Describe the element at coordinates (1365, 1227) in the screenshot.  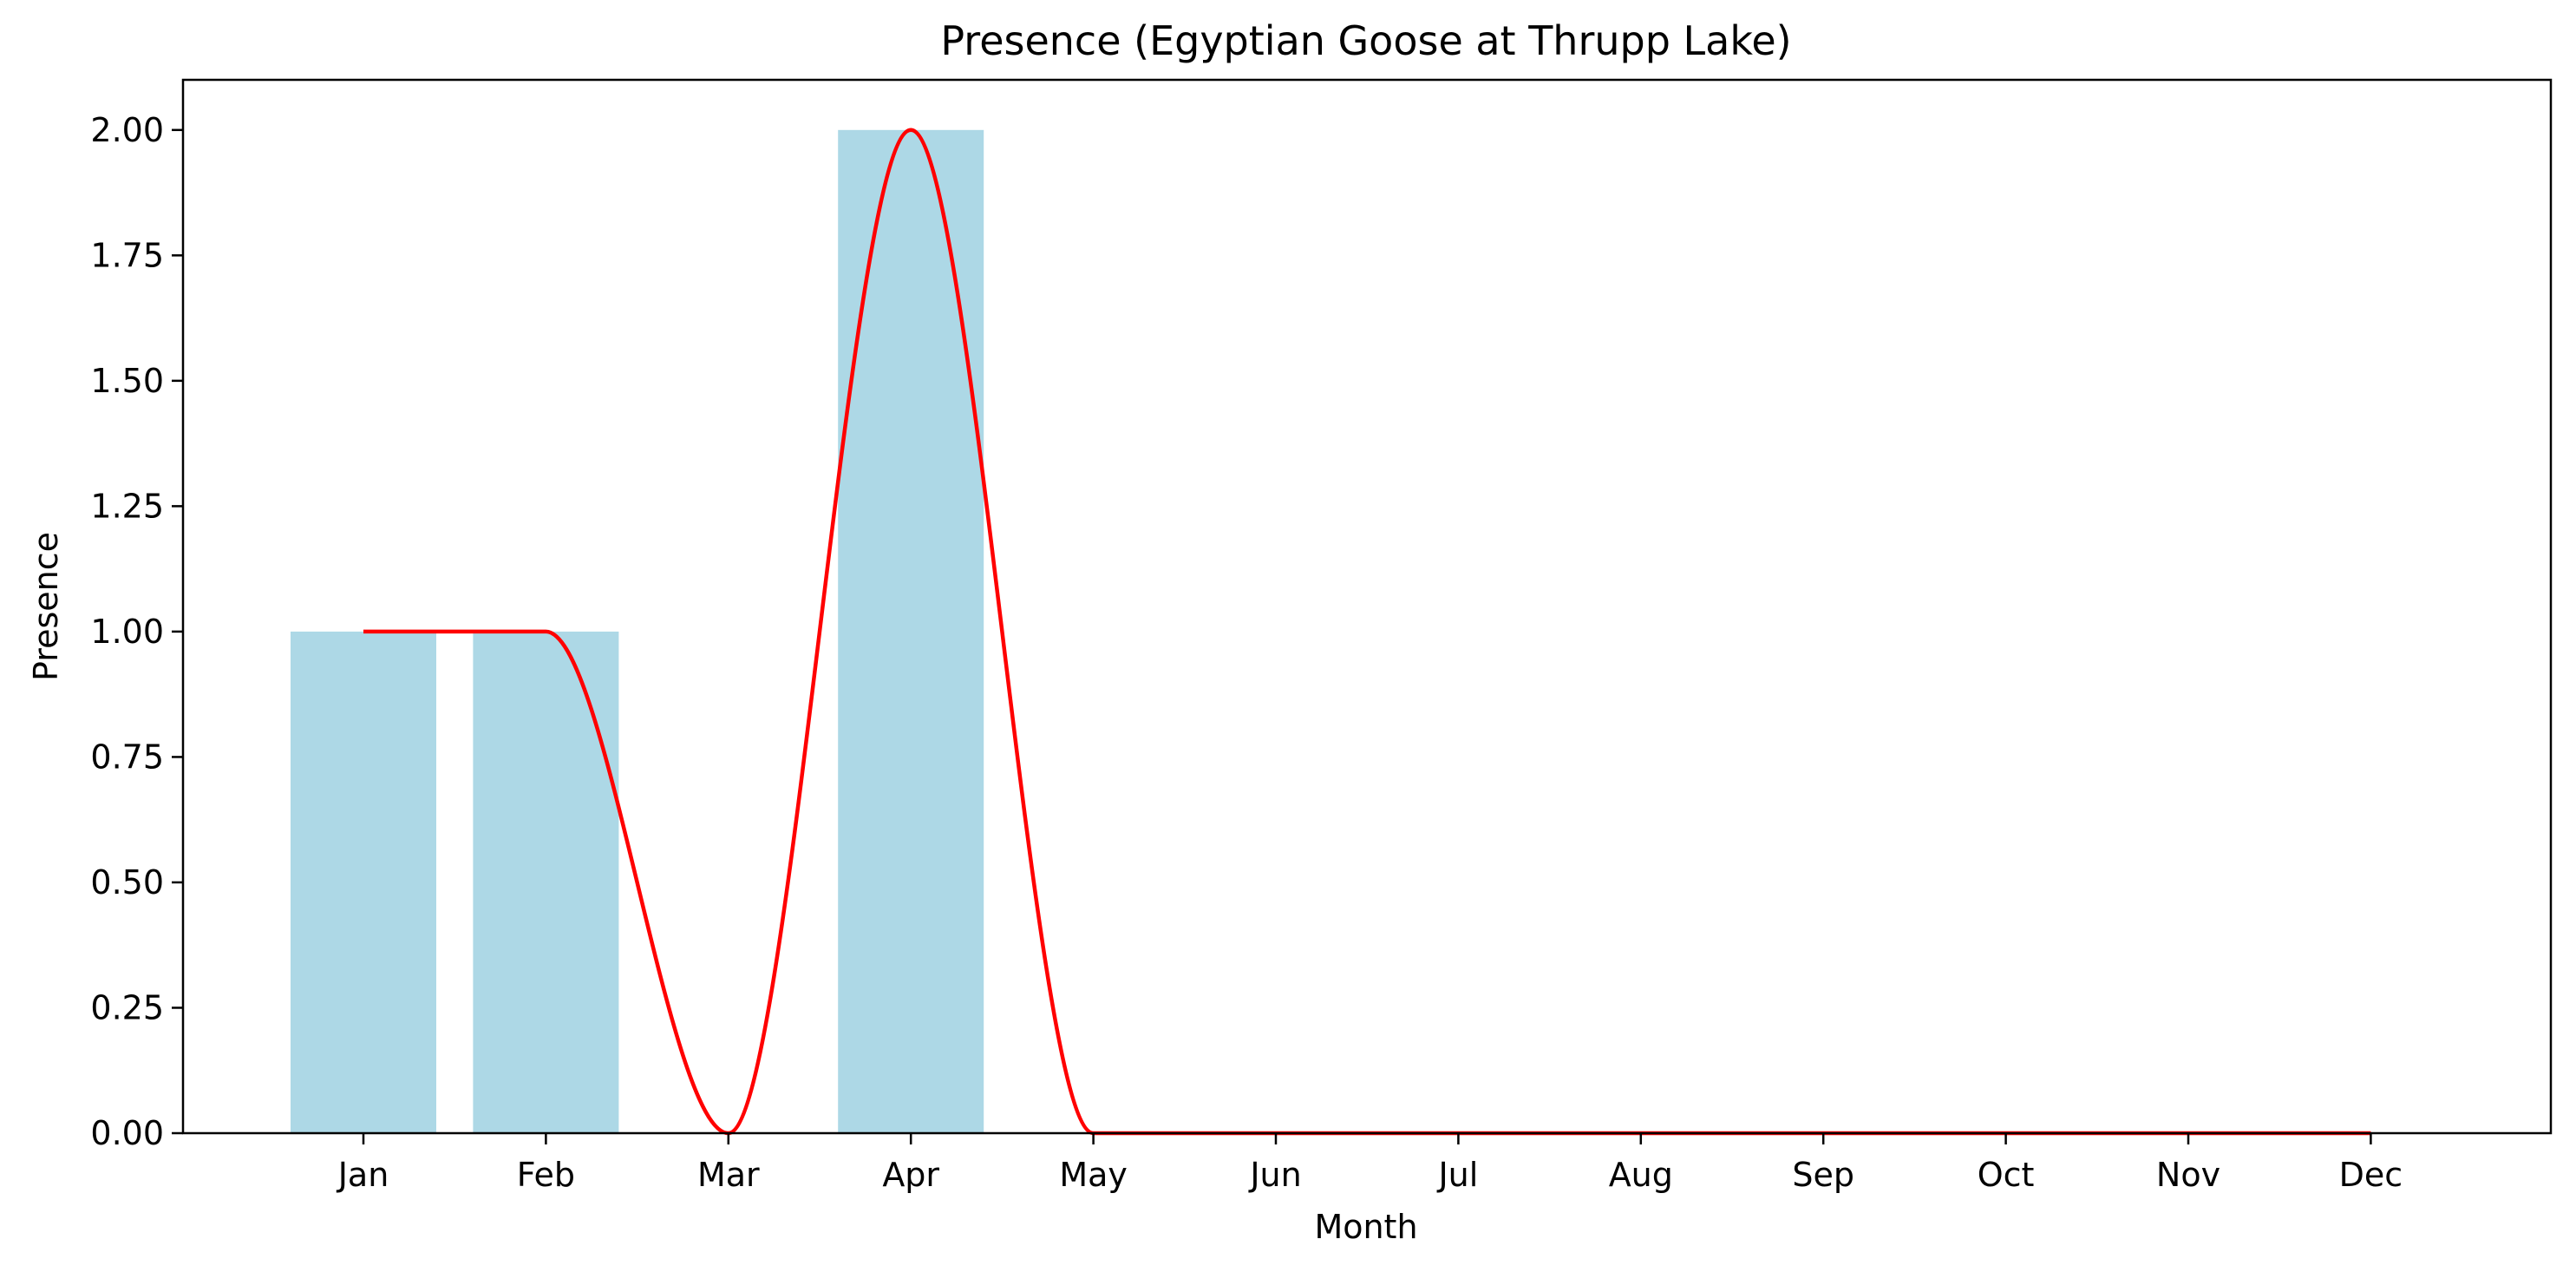
I see `x-axis-label: Month` at that location.